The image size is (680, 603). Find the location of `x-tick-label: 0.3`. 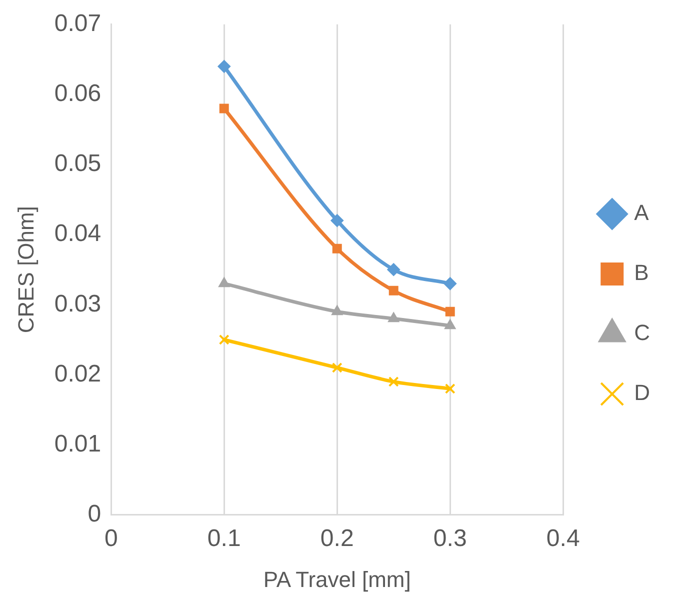

x-tick-label: 0.3 is located at coordinates (450, 538).